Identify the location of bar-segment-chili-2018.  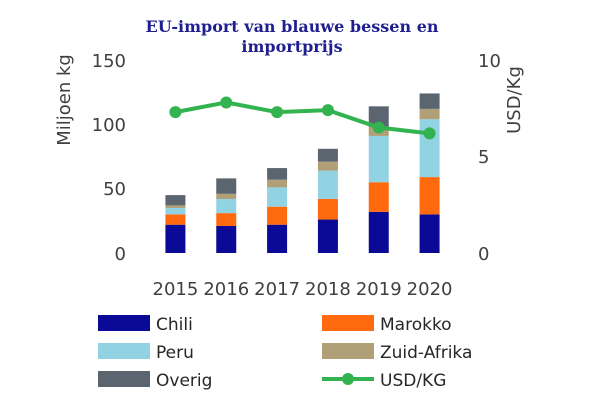
(327, 236).